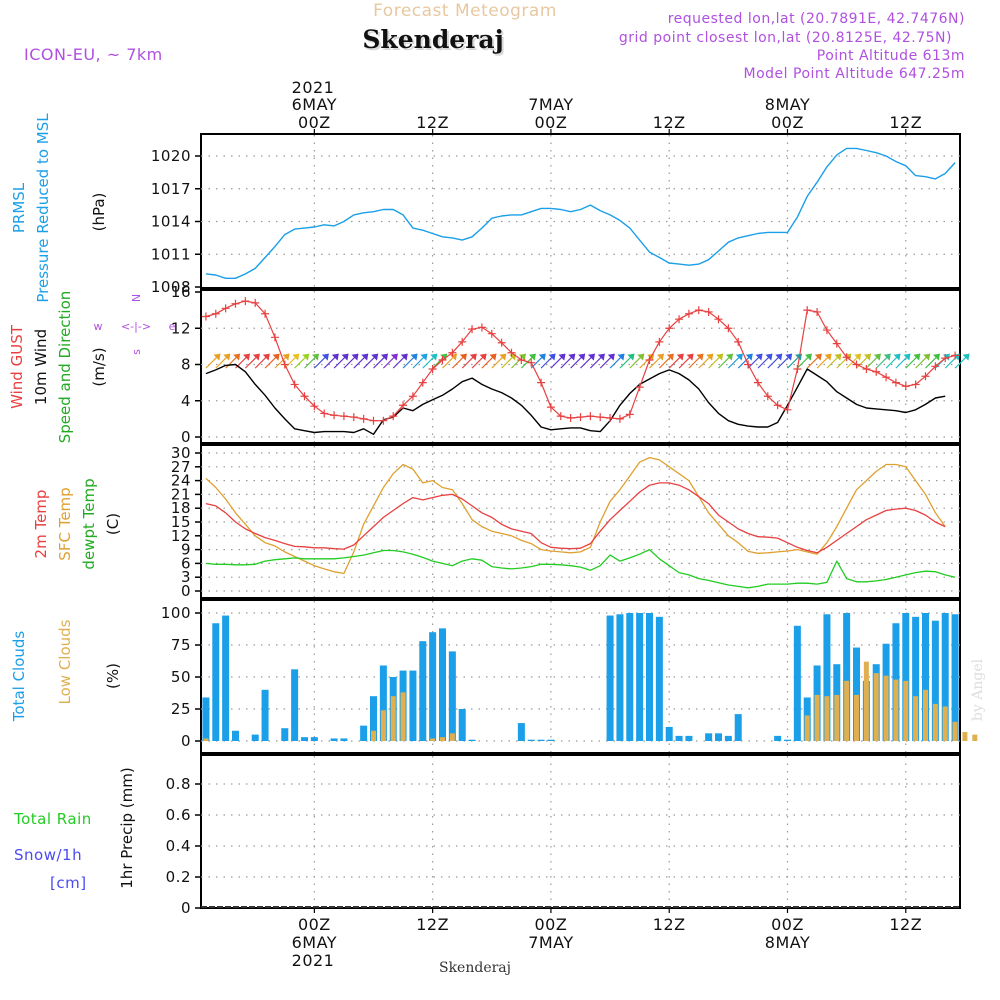  I want to click on y-tick-label: 24, so click(181, 481).